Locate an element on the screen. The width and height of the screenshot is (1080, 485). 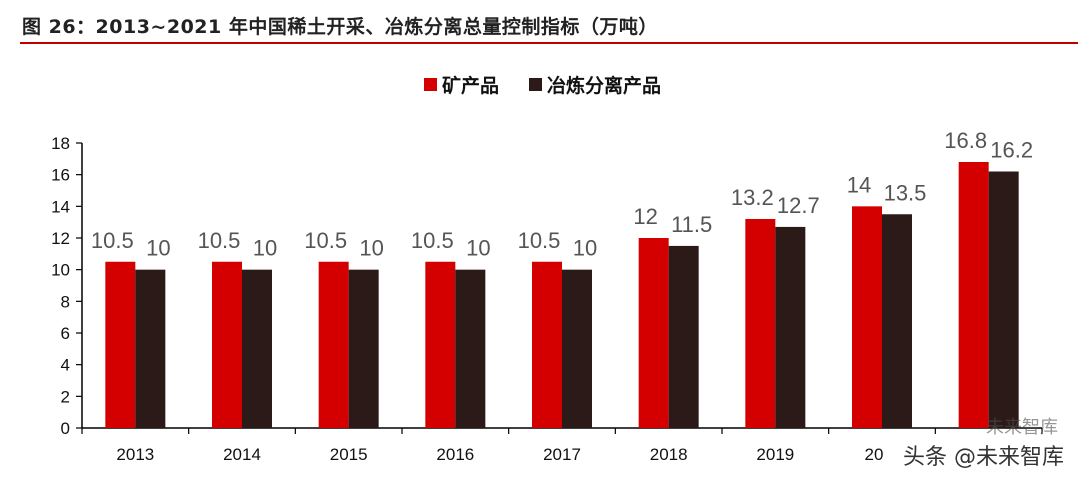
bar-smelting-2014 is located at coordinates (257, 348).